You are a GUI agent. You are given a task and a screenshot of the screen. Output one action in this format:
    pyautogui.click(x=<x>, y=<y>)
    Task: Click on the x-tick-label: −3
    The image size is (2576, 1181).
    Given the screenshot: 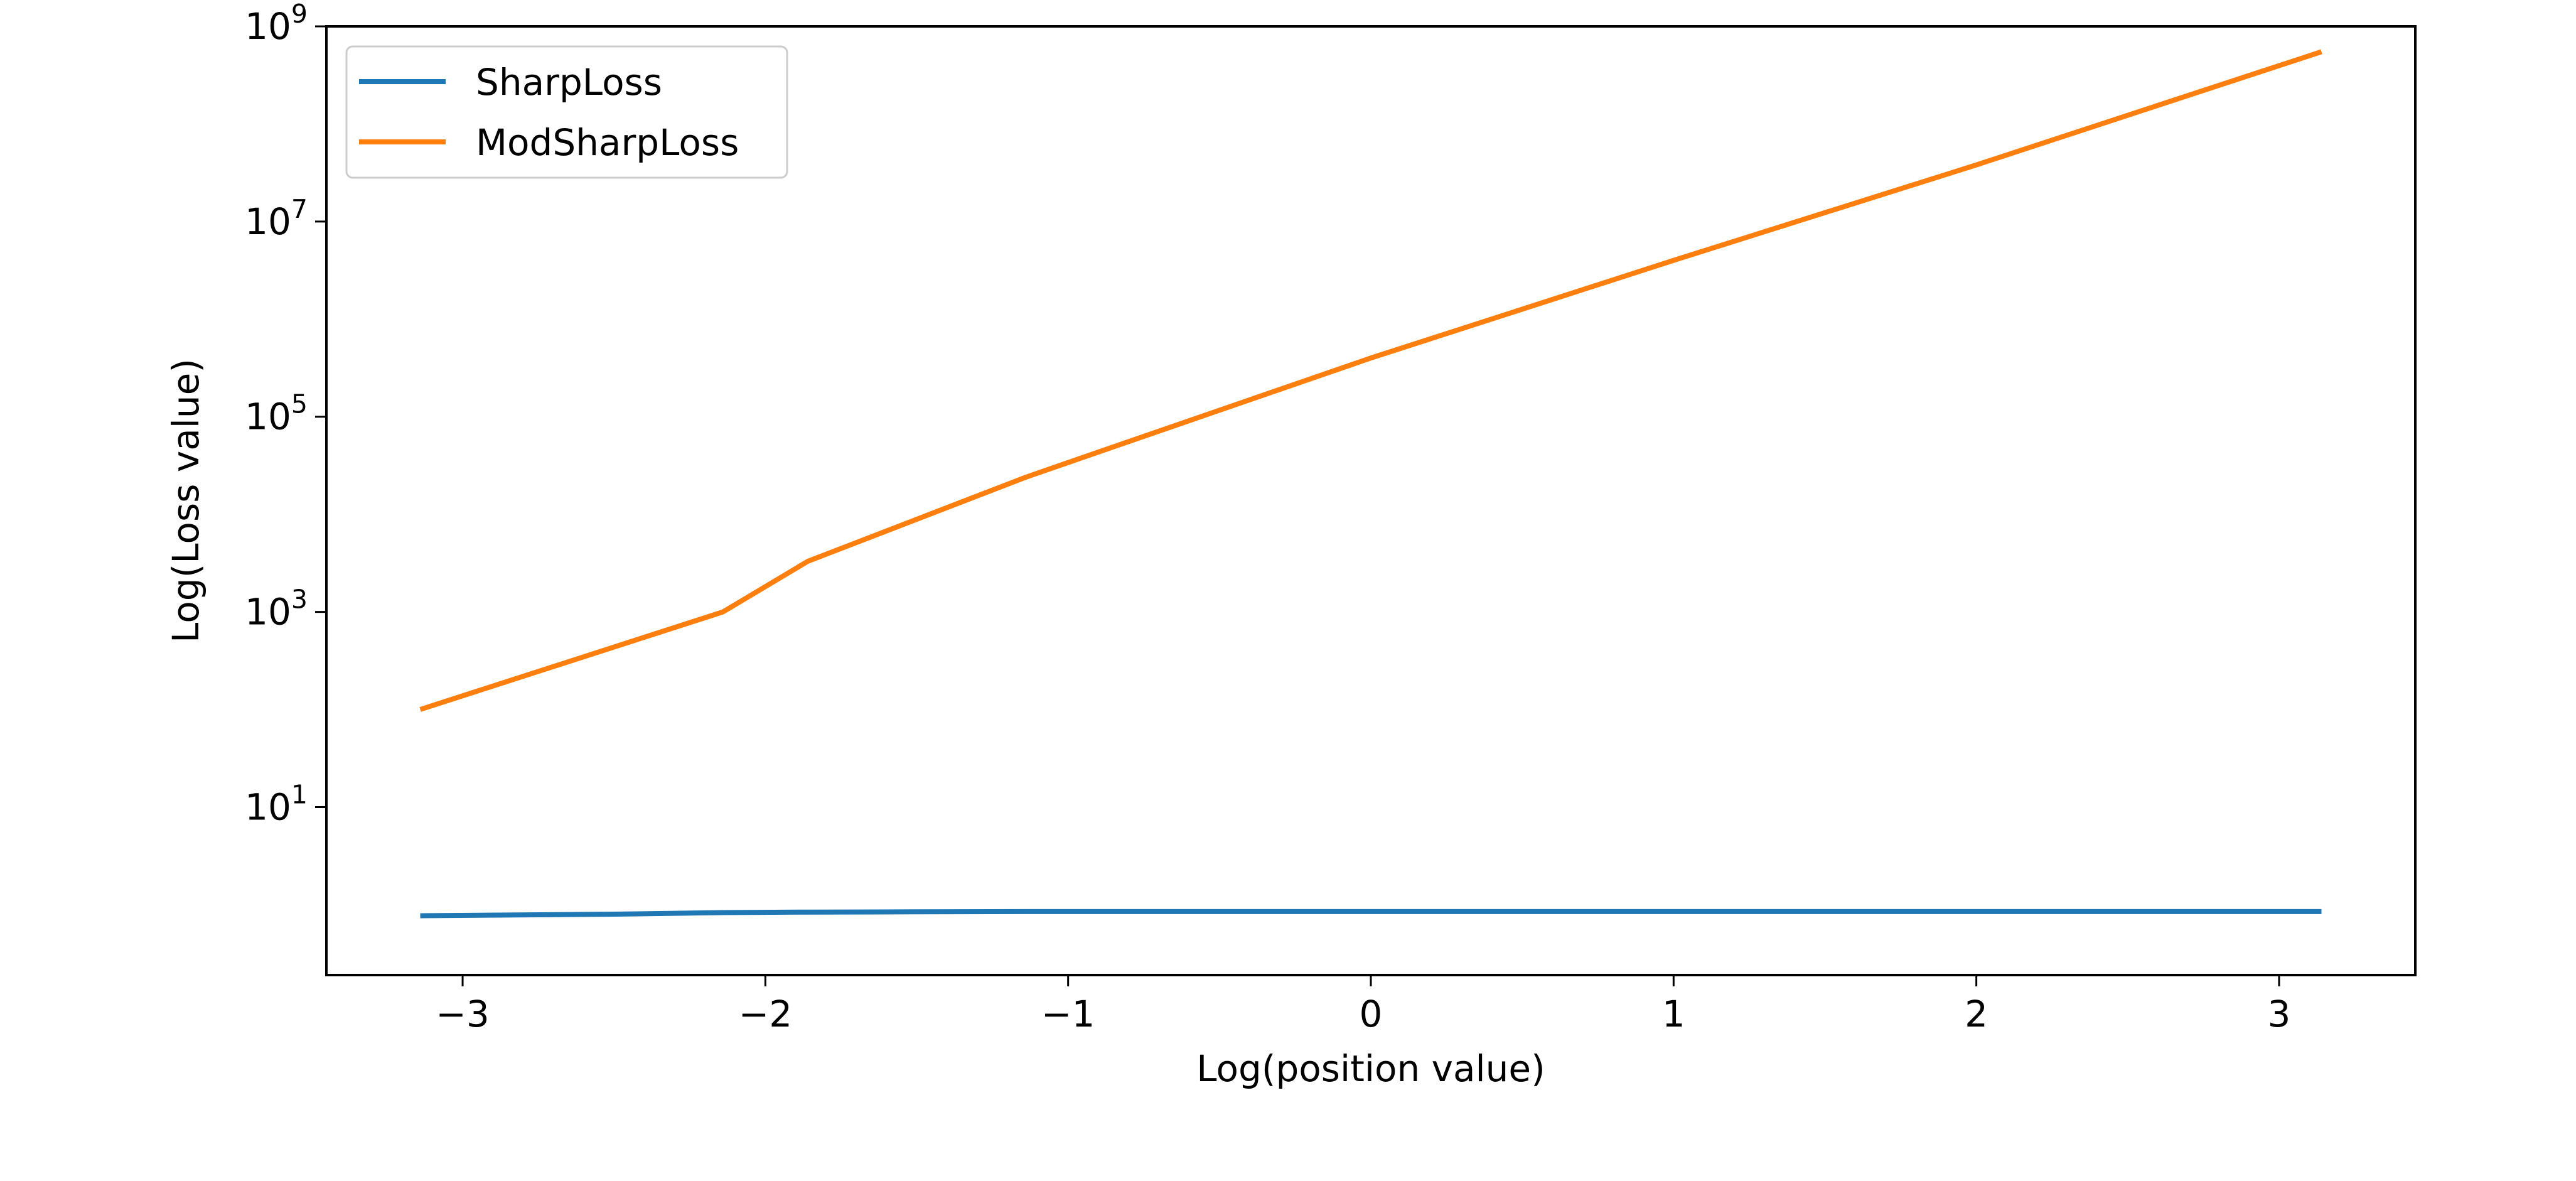 What is the action you would take?
    pyautogui.click(x=463, y=1014)
    